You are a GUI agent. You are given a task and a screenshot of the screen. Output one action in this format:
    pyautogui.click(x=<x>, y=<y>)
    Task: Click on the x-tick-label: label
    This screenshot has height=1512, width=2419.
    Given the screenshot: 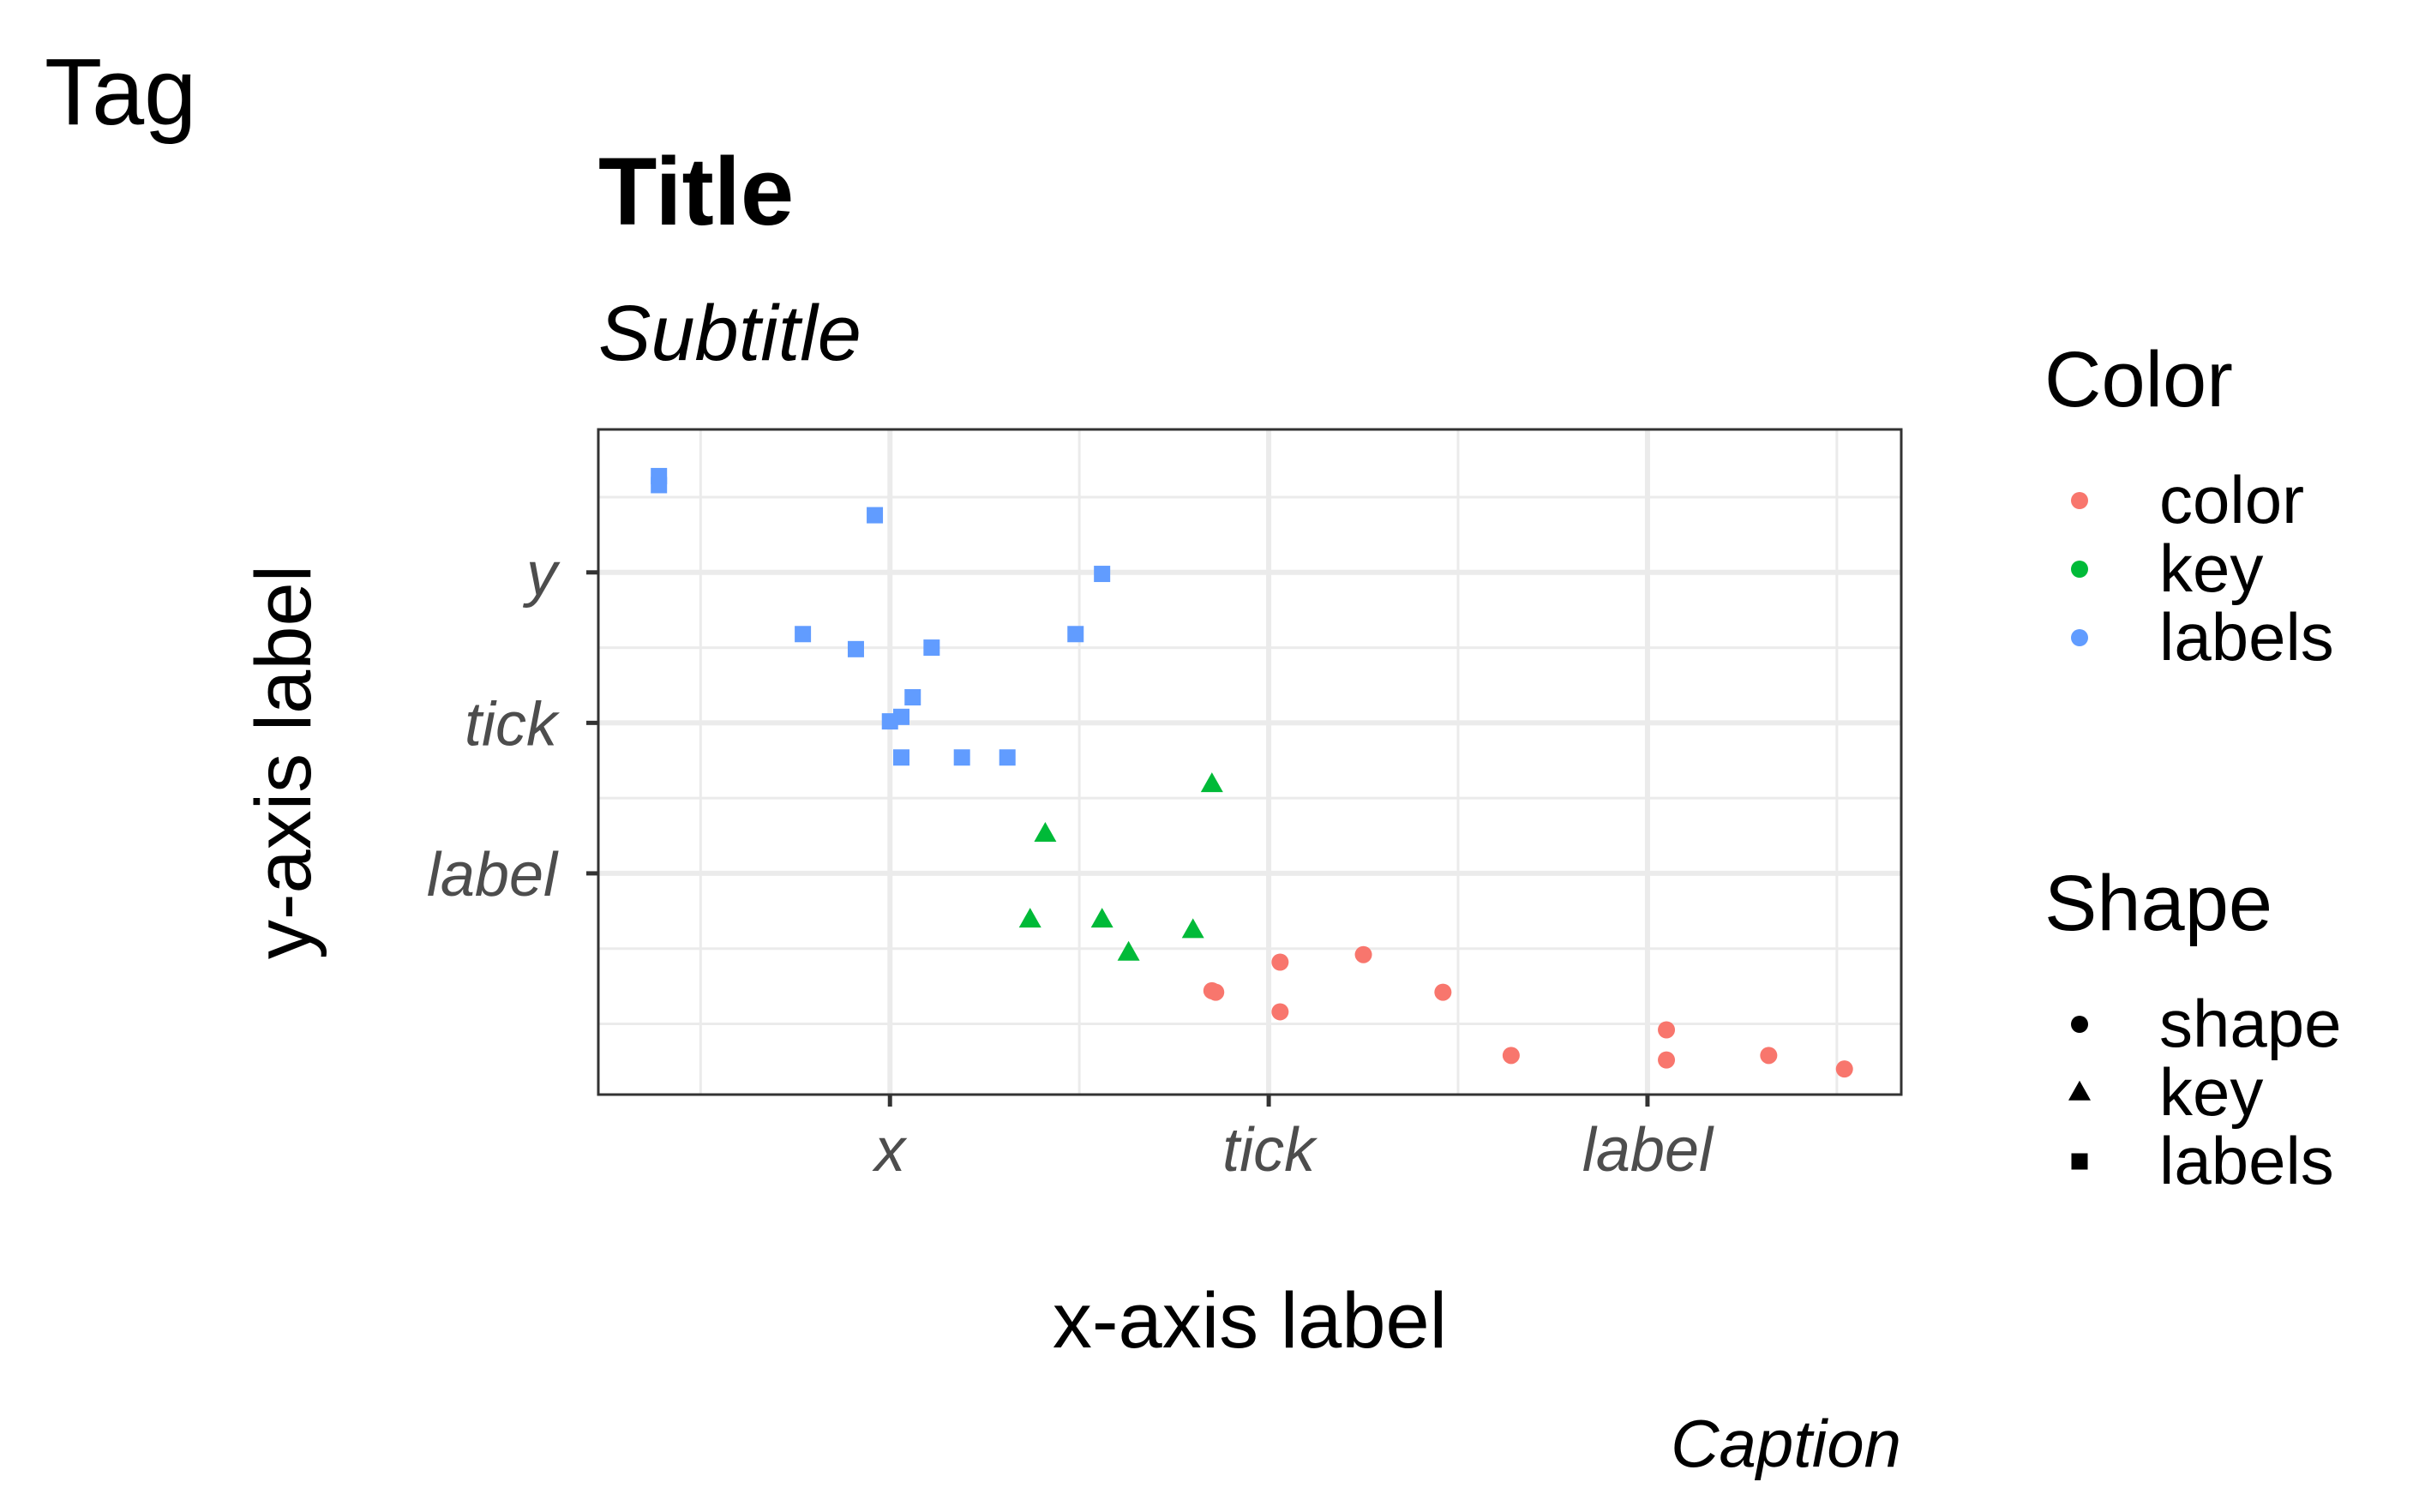 What is the action you would take?
    pyautogui.click(x=1648, y=1150)
    